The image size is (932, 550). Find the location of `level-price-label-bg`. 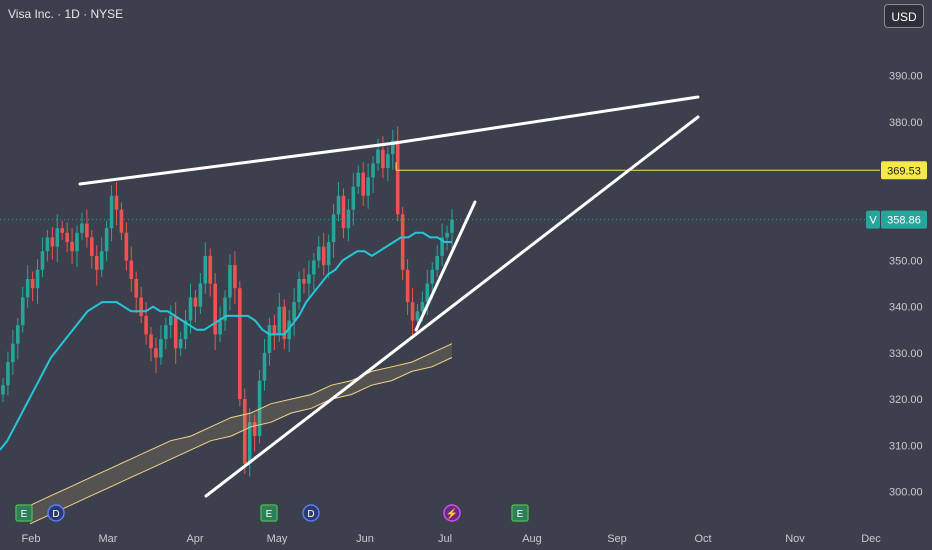

level-price-label-bg is located at coordinates (904, 170).